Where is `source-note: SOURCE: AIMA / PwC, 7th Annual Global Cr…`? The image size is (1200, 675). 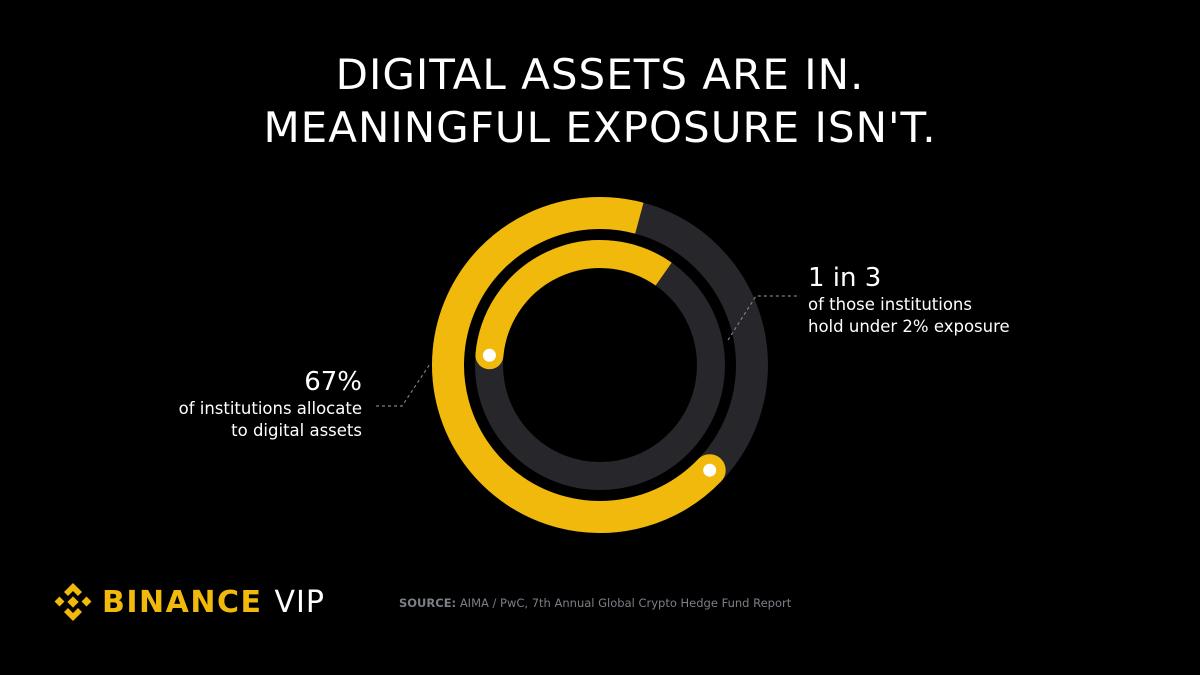 source-note: SOURCE: AIMA / PwC, 7th Annual Global Cr… is located at coordinates (595, 603).